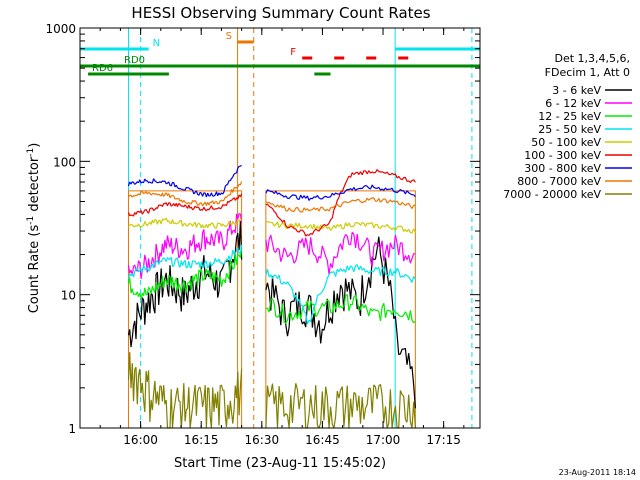 The height and width of the screenshot is (480, 640). I want to click on flag-label-s: S, so click(229, 36).